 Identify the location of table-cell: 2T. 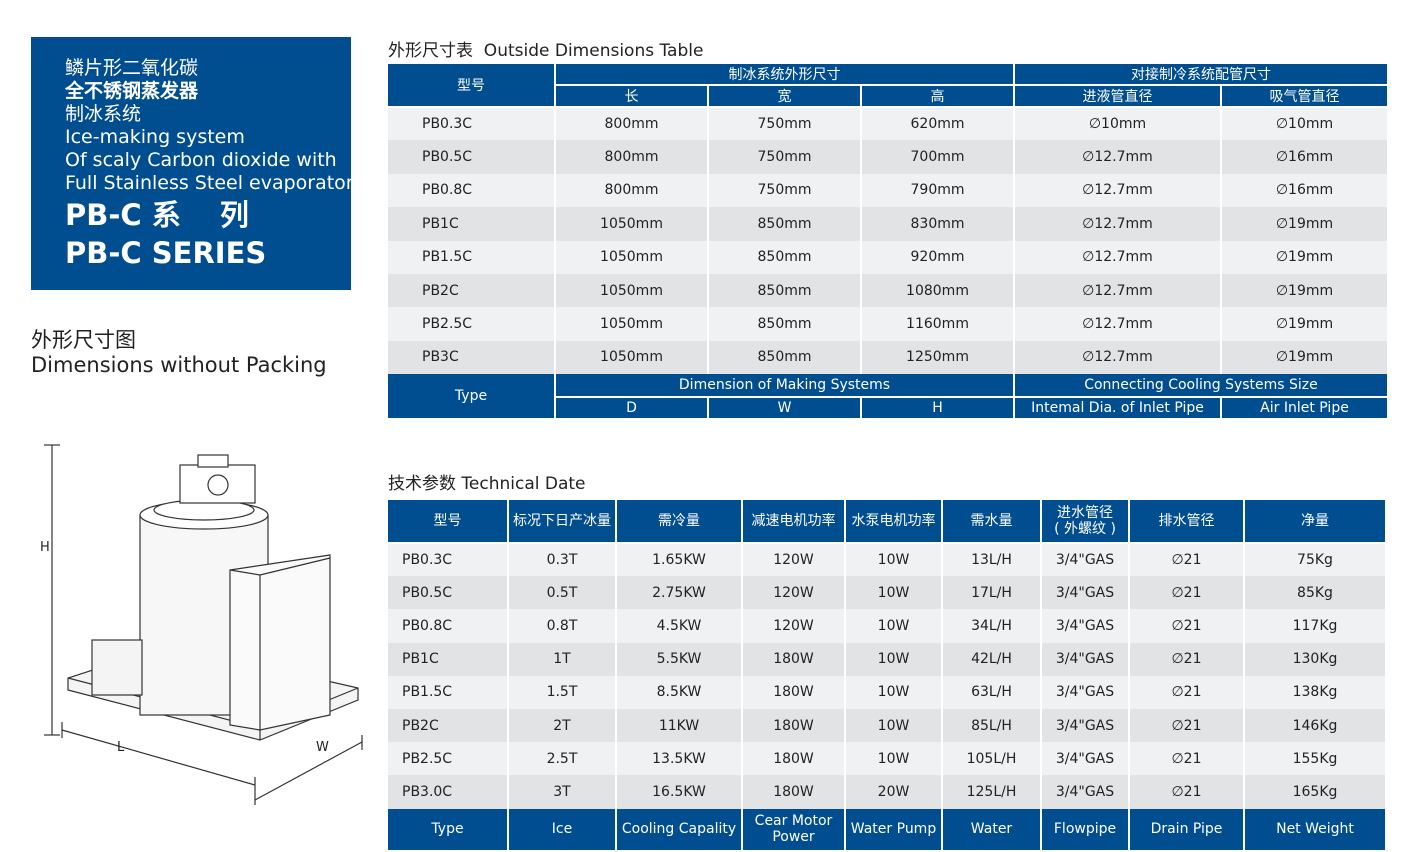
(562, 725).